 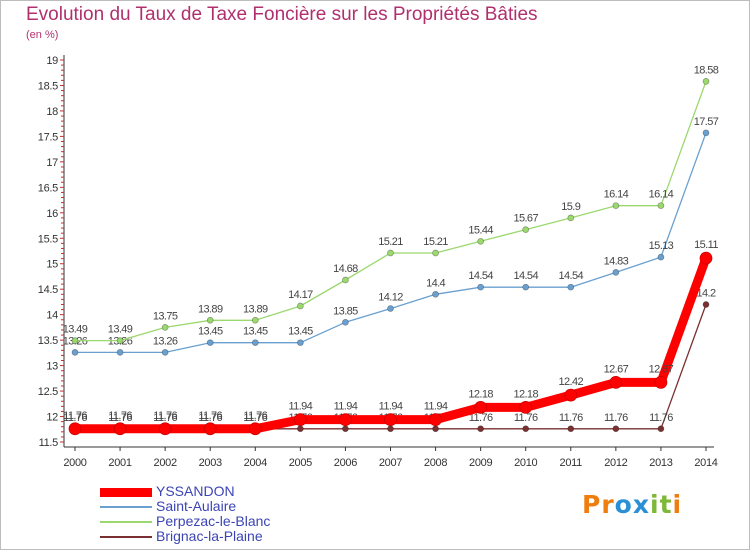 What do you see at coordinates (661, 246) in the screenshot?
I see `data-label-saint-aulaire: 15.13` at bounding box center [661, 246].